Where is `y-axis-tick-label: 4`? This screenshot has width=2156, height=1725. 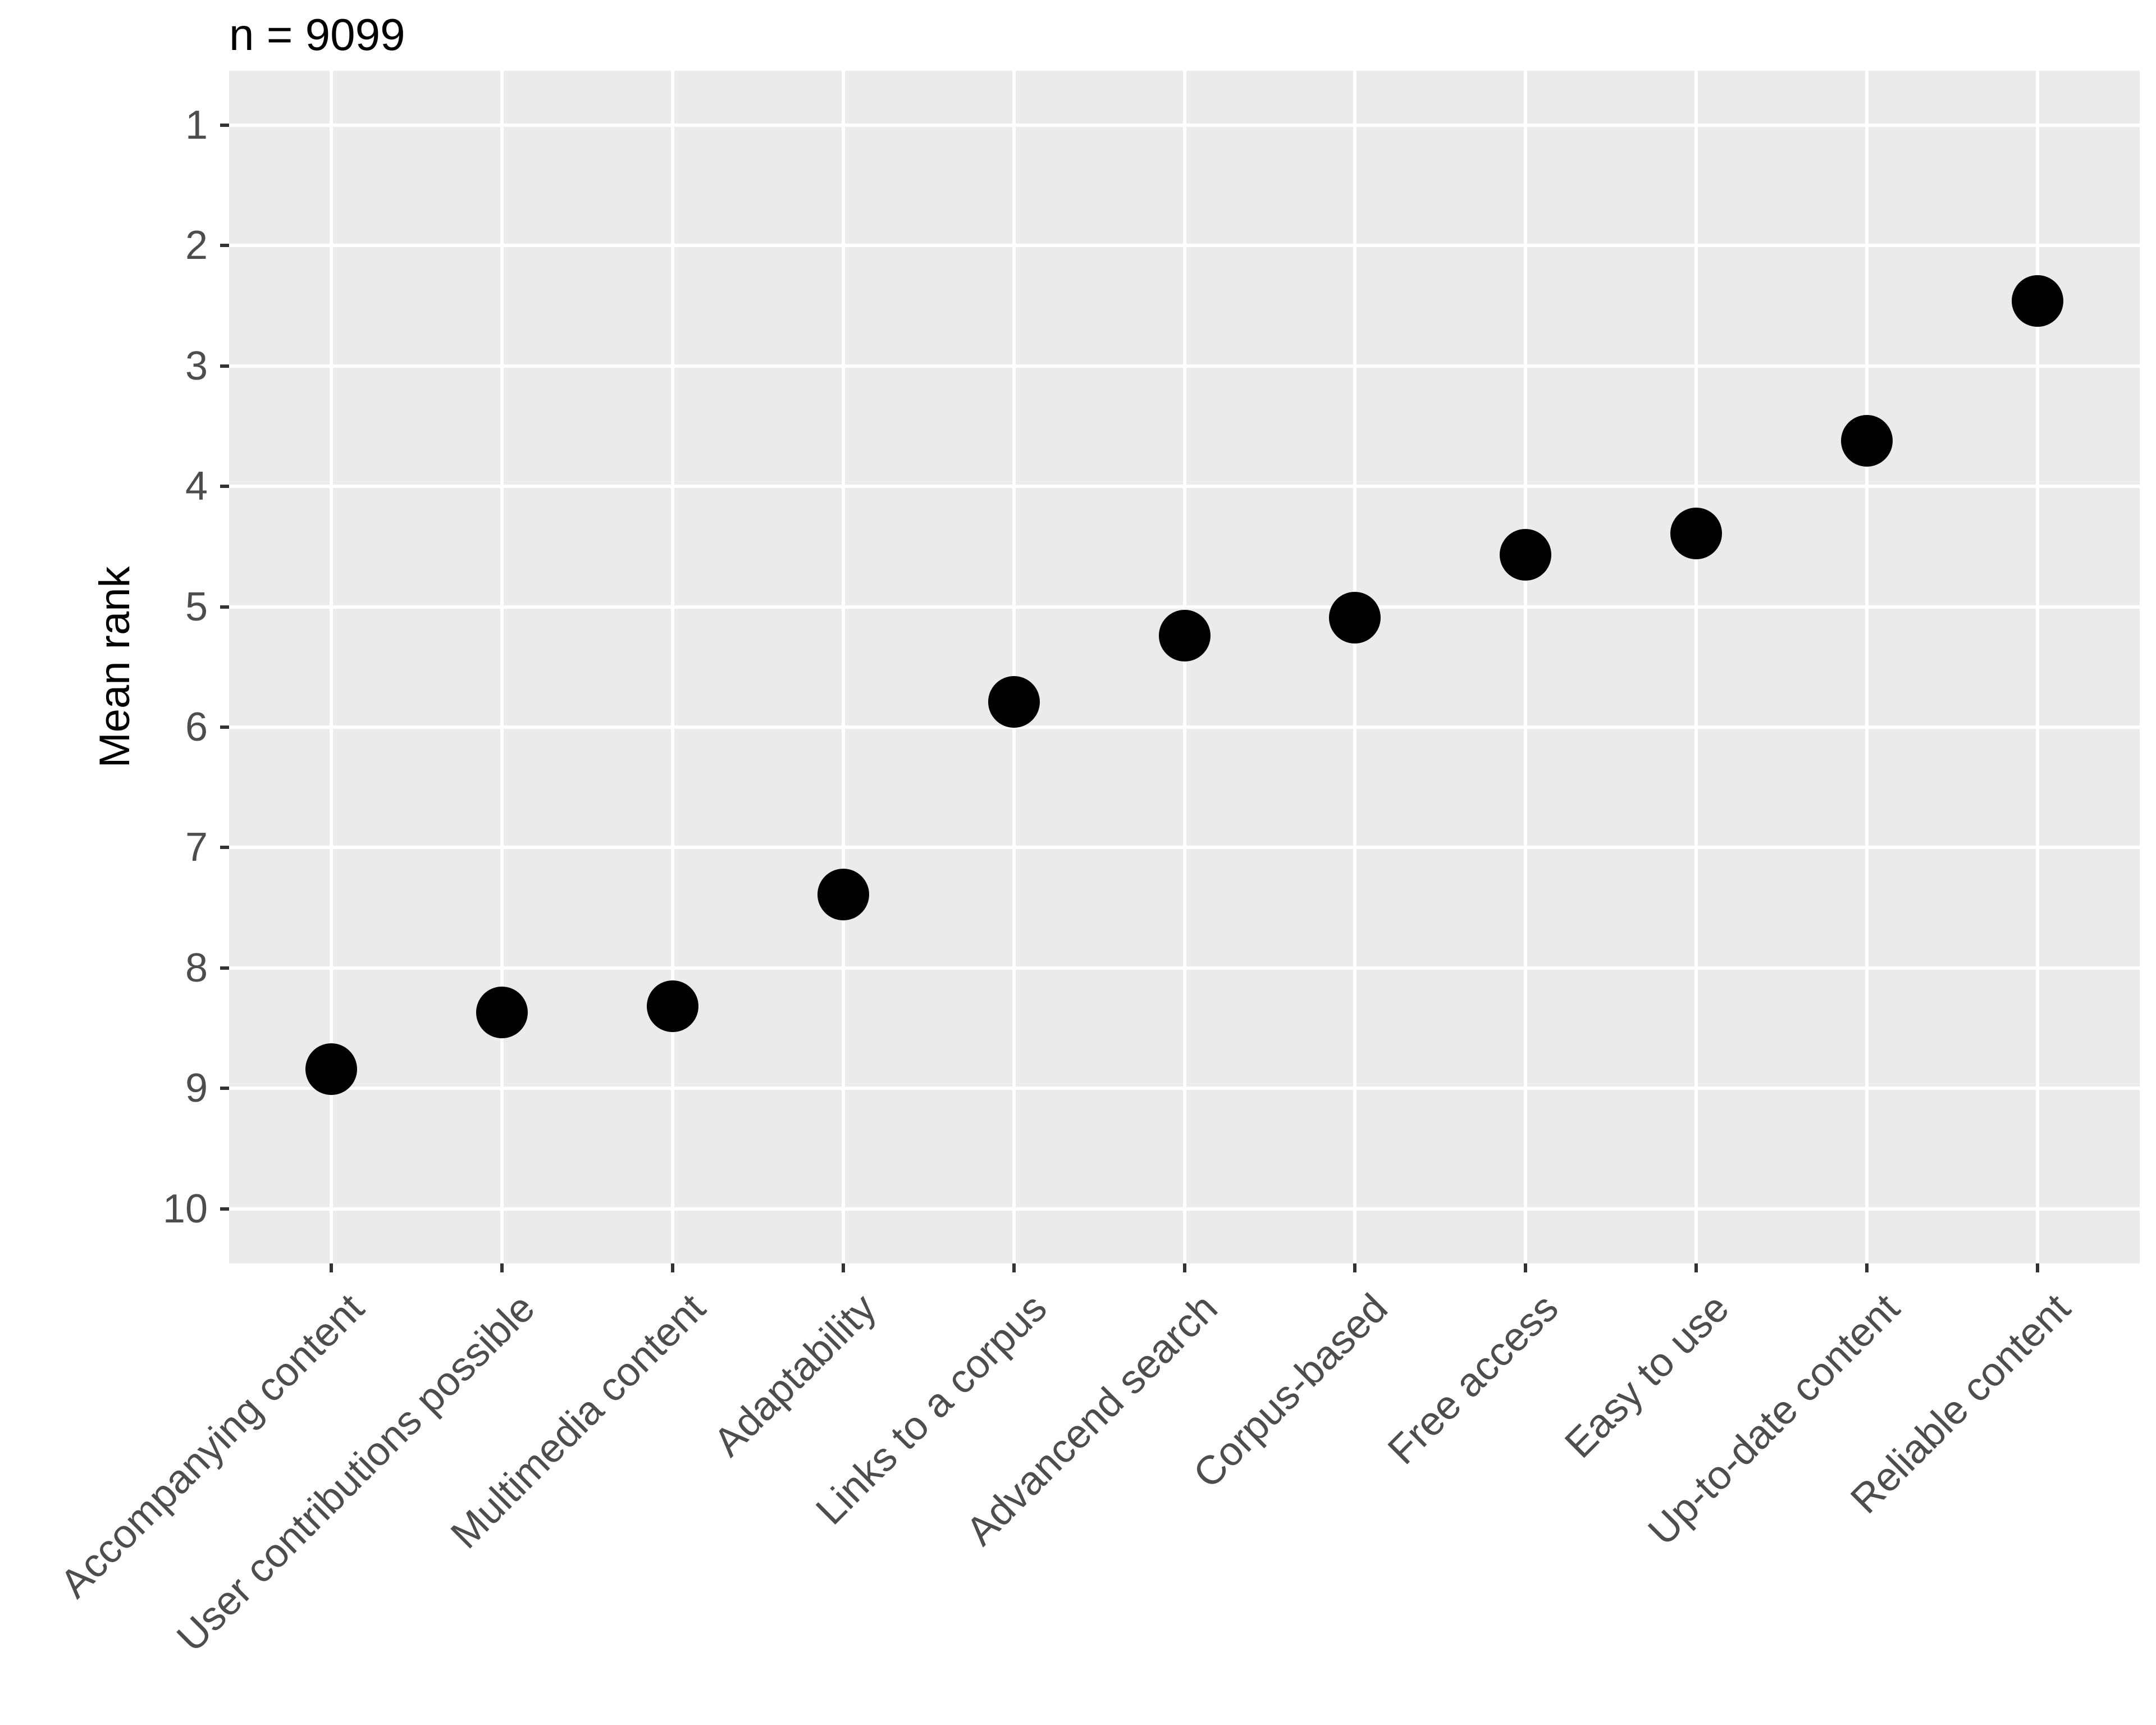
y-axis-tick-label: 4 is located at coordinates (196, 486).